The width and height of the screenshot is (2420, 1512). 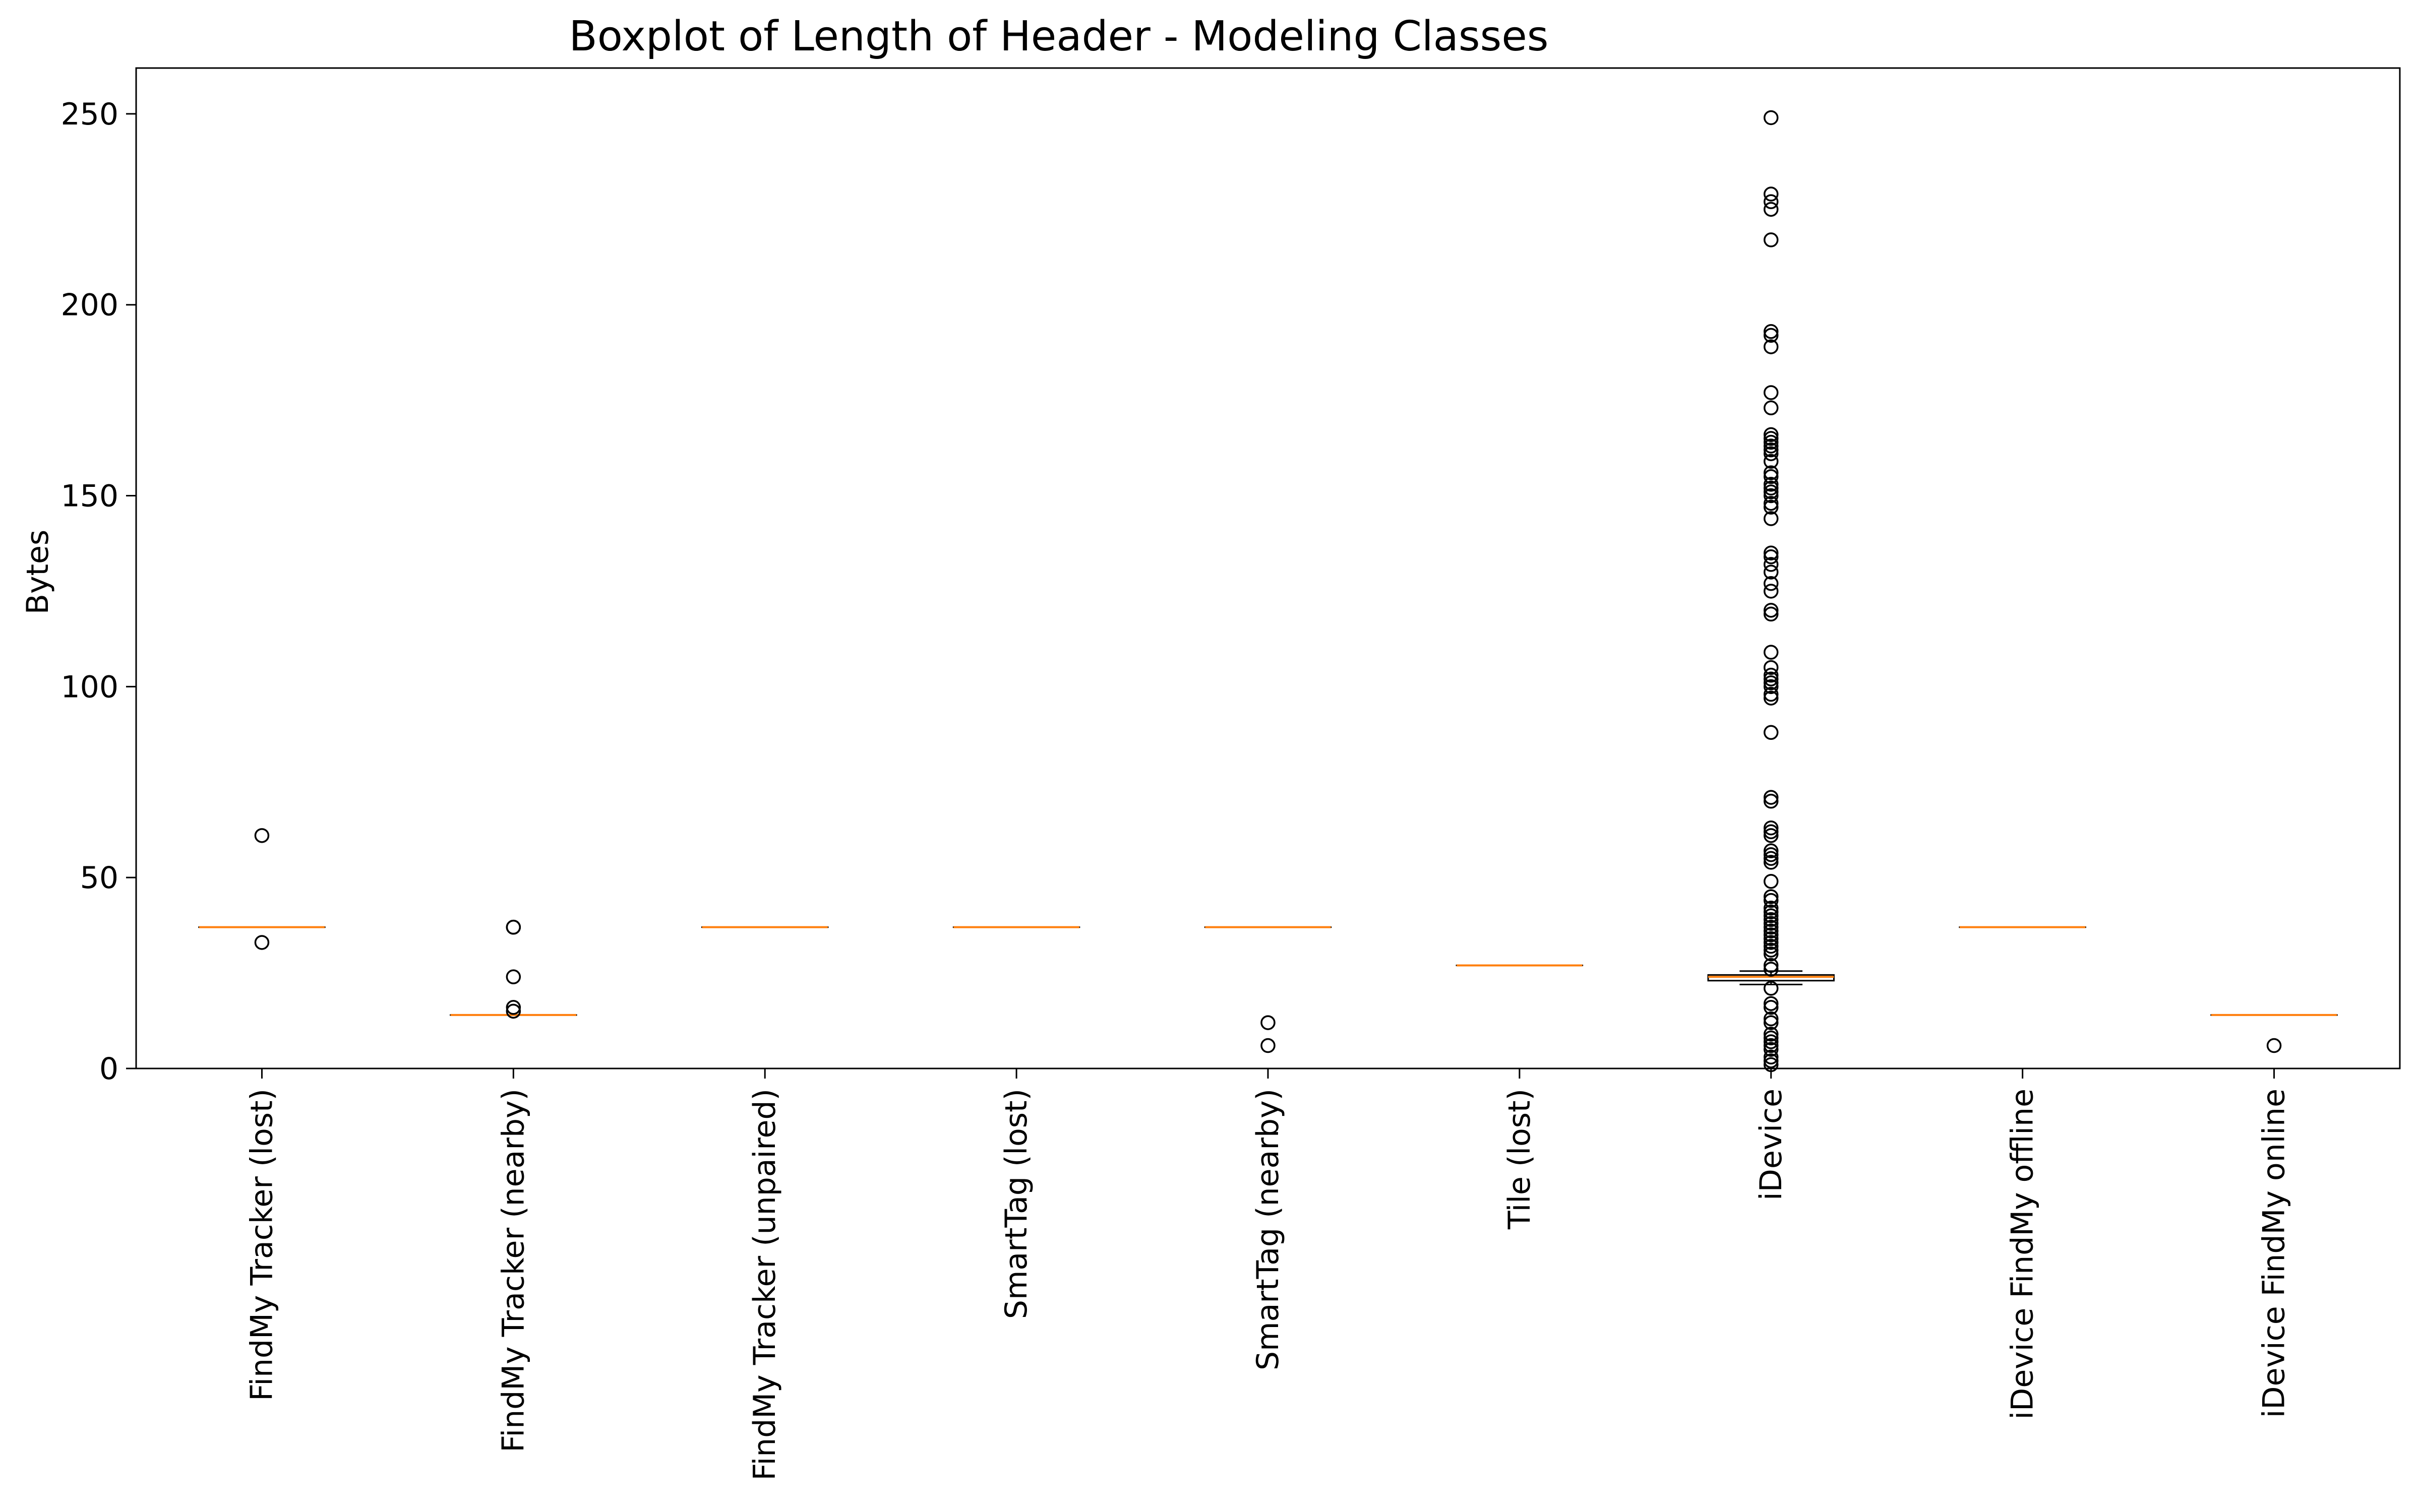 What do you see at coordinates (1016, 1204) in the screenshot?
I see `x-tick-label: SmartTag (lost)` at bounding box center [1016, 1204].